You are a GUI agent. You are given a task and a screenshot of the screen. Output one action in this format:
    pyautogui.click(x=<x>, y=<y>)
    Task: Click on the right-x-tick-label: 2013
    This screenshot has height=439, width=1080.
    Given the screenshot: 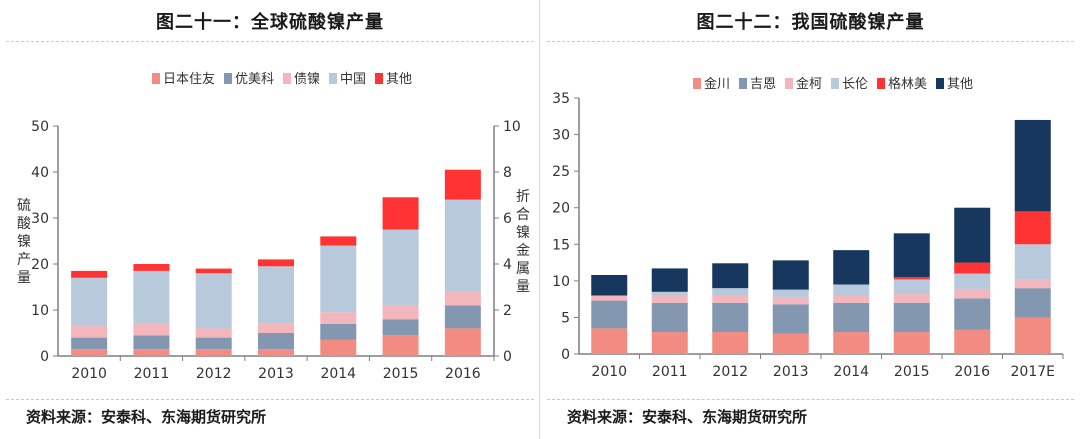 What is the action you would take?
    pyautogui.click(x=791, y=372)
    